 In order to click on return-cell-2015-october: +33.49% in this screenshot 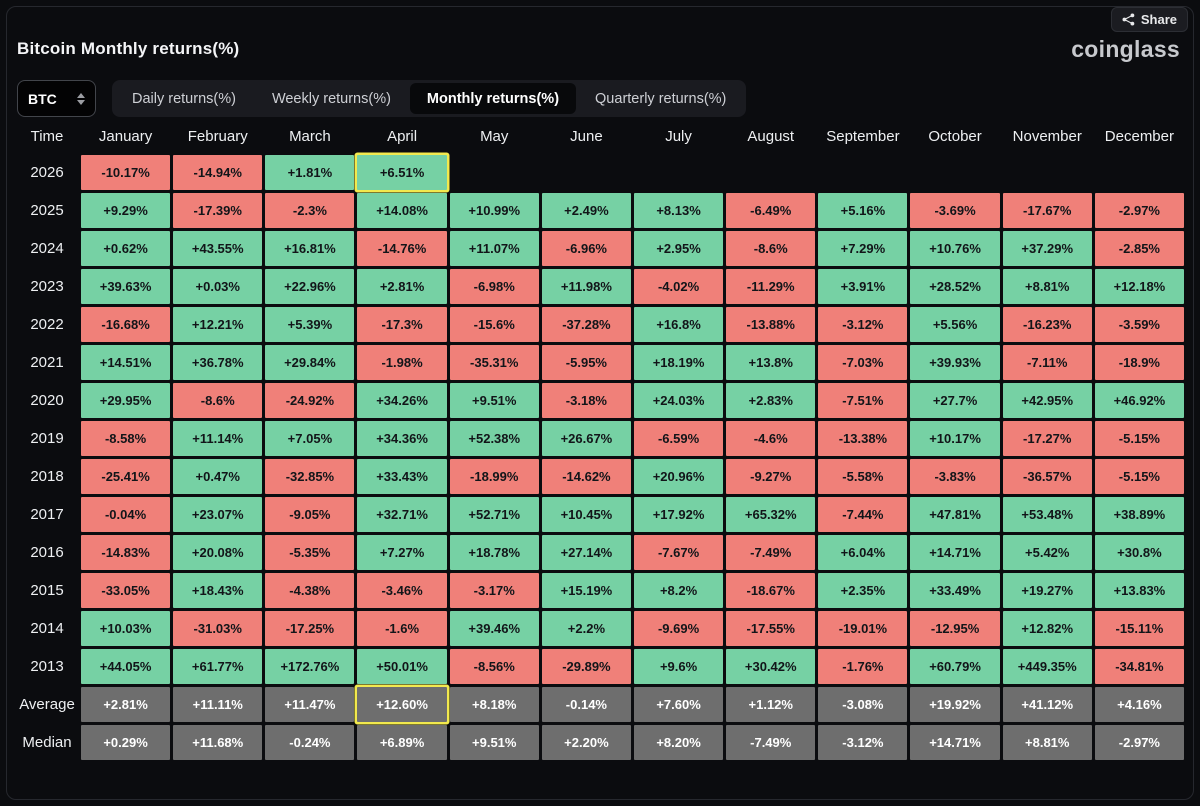, I will do `click(955, 590)`.